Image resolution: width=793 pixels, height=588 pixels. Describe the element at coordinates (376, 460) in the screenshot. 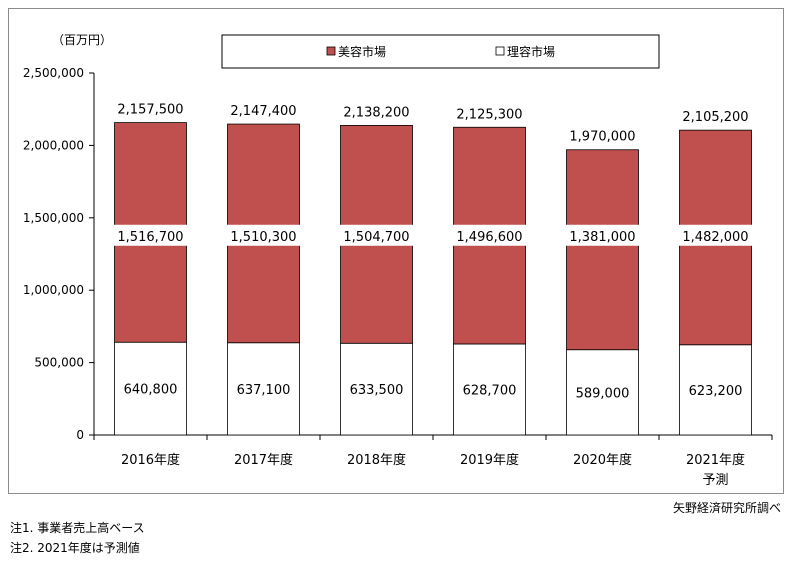

I see `x-category-label: 2018年度` at that location.